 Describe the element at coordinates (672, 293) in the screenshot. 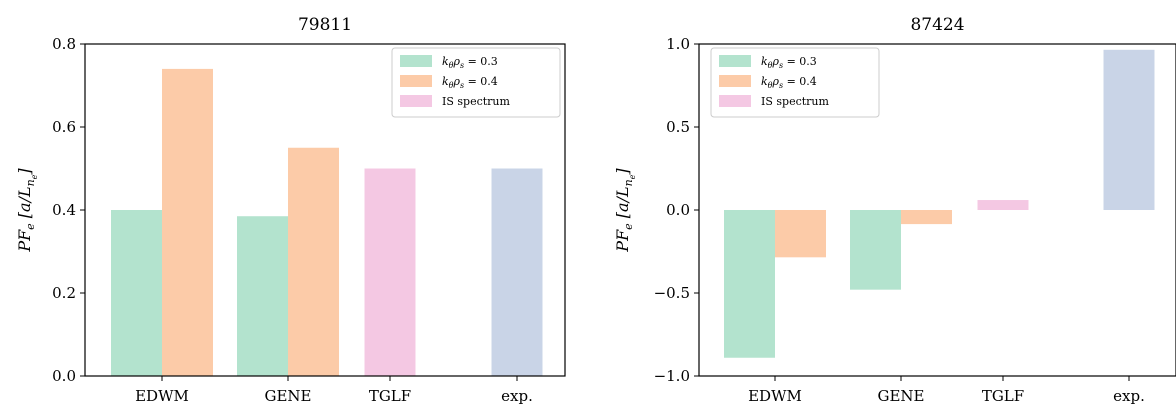

I see `y-tick-label: −0.5` at that location.